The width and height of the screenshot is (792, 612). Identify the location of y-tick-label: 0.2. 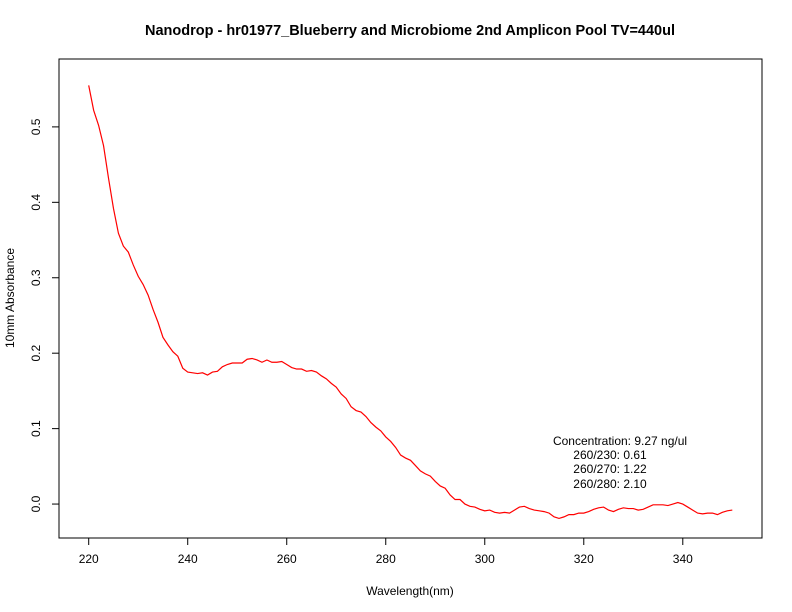
(36, 353).